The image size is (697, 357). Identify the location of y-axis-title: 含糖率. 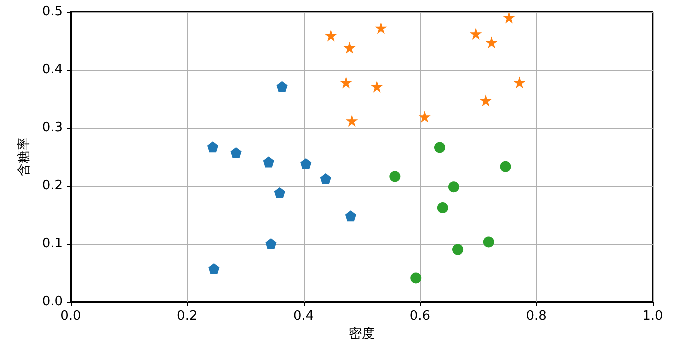
(24, 157).